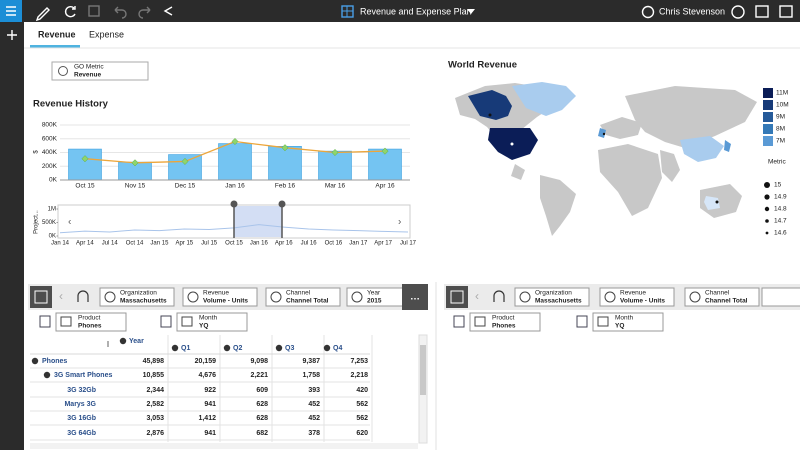 The width and height of the screenshot is (800, 450). Describe the element at coordinates (499, 296) in the screenshot. I see `lock-icon` at that location.